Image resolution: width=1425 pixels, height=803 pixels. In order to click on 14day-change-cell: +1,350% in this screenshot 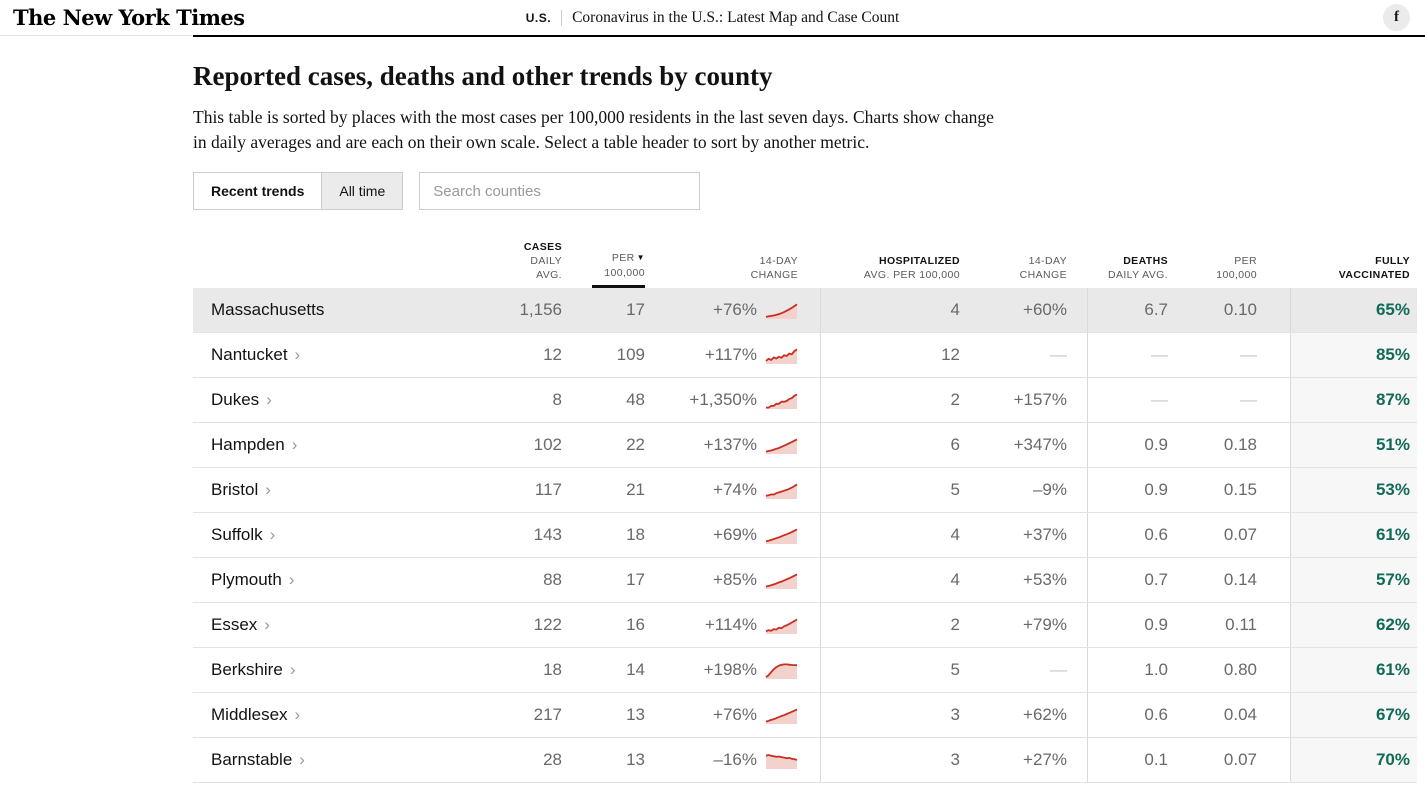, I will do `click(732, 400)`.